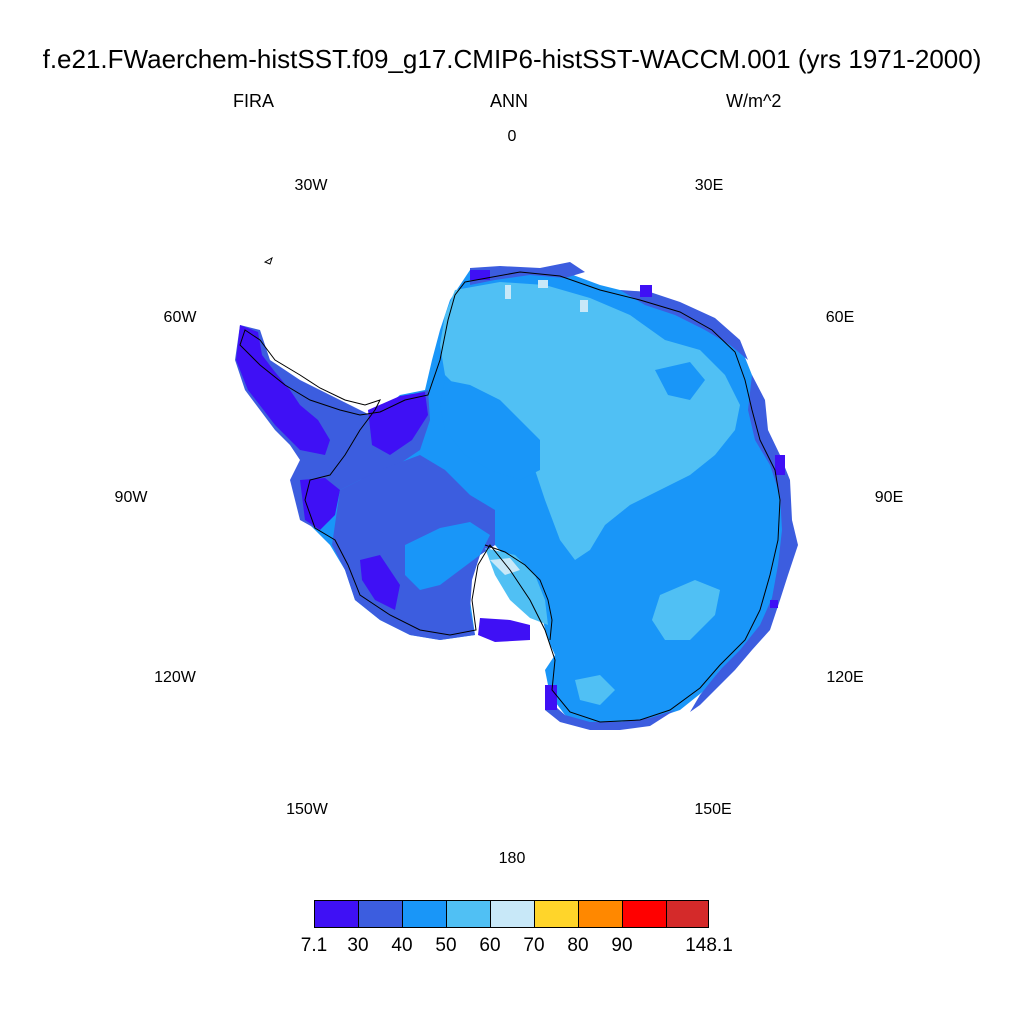 The width and height of the screenshot is (1024, 1024). Describe the element at coordinates (509, 101) in the screenshot. I see `season-label: ANN` at that location.